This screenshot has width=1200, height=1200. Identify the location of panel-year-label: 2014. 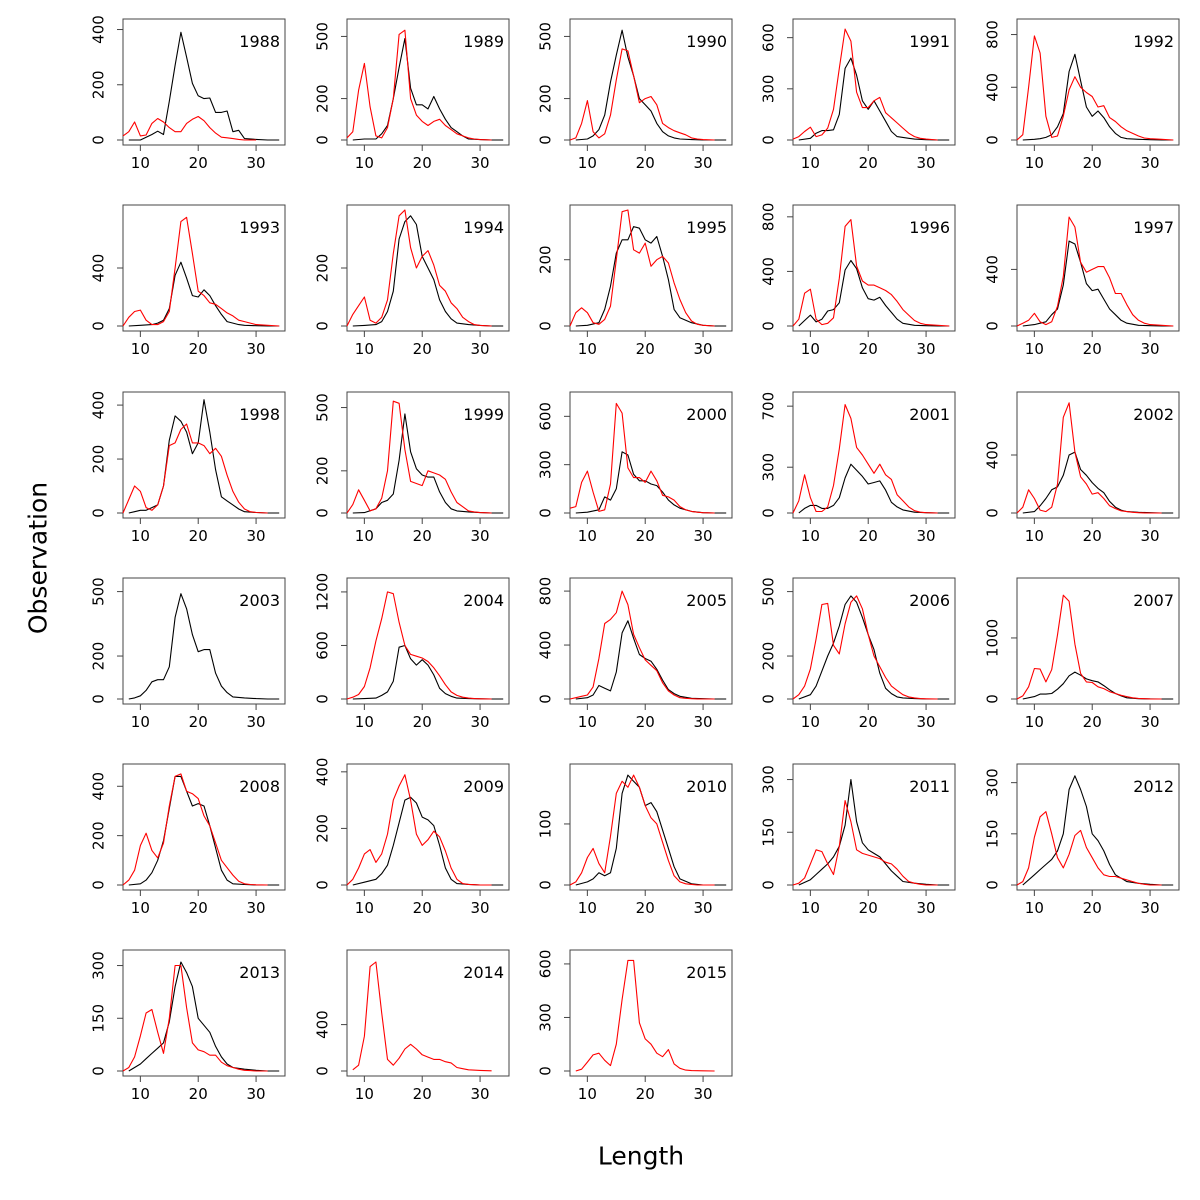
(483, 972).